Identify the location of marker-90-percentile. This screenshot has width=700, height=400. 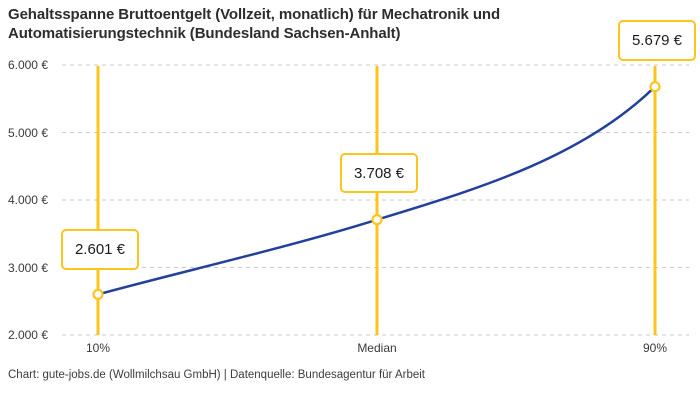
(655, 87).